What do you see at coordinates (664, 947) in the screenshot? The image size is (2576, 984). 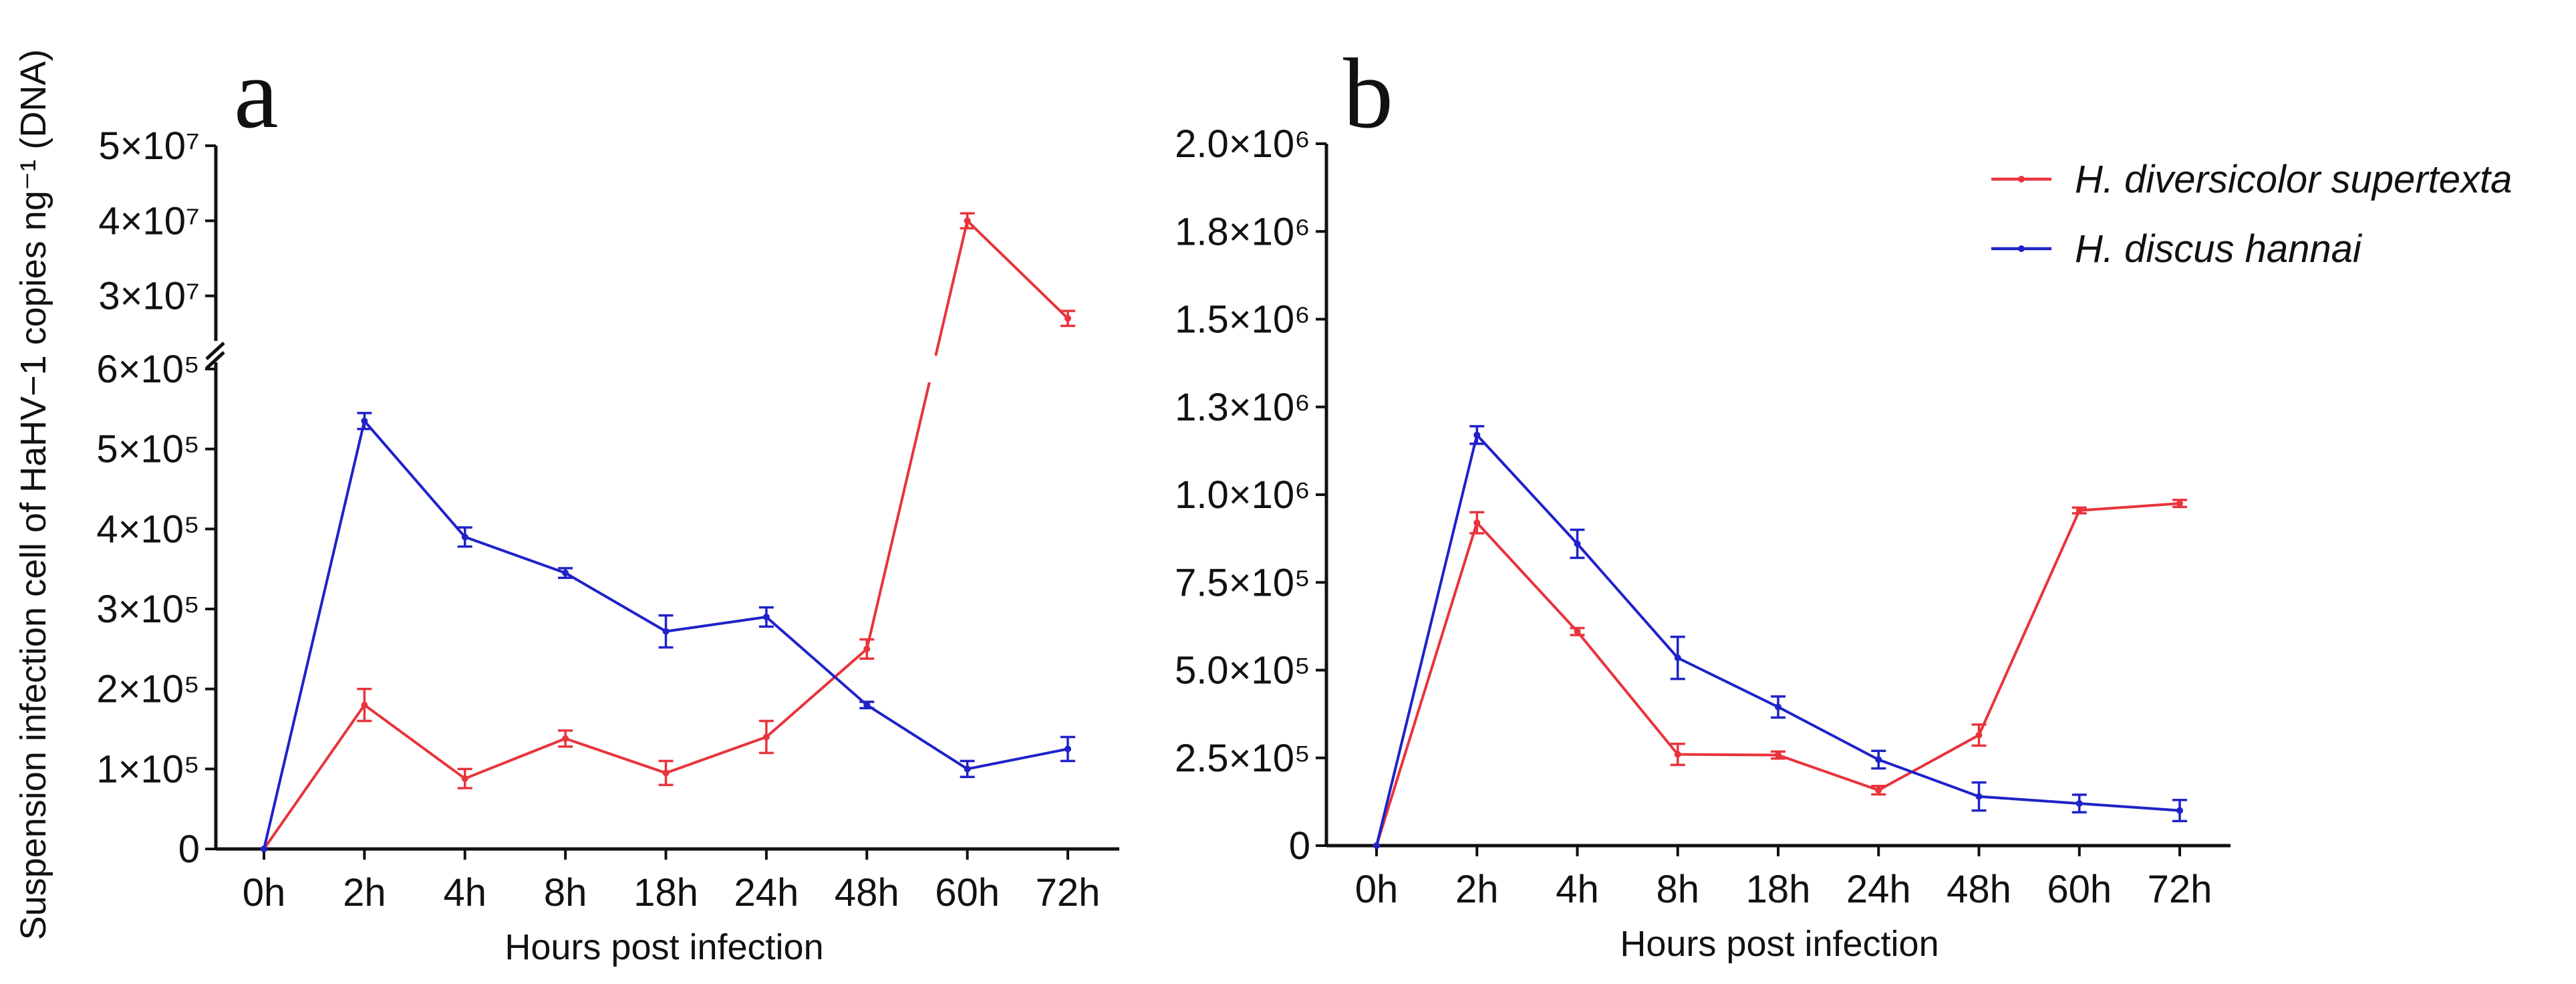 I see `panel-a-x-axis-title: Hours post infection` at bounding box center [664, 947].